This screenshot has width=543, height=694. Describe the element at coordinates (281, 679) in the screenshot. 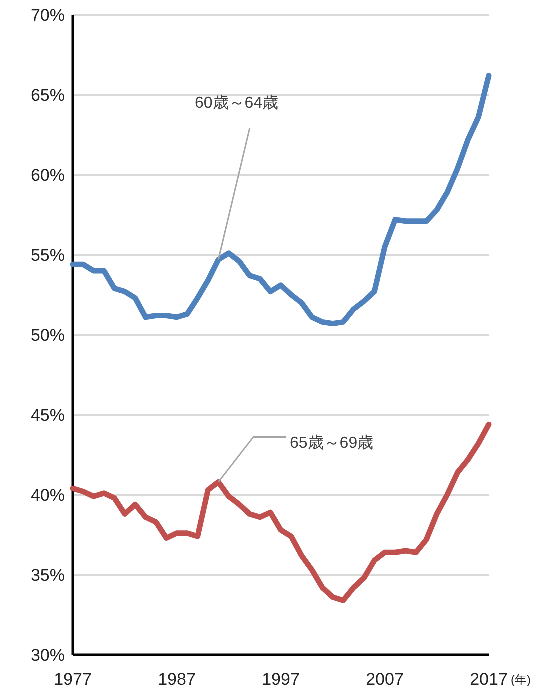

I see `x-tick-label: 1997` at that location.